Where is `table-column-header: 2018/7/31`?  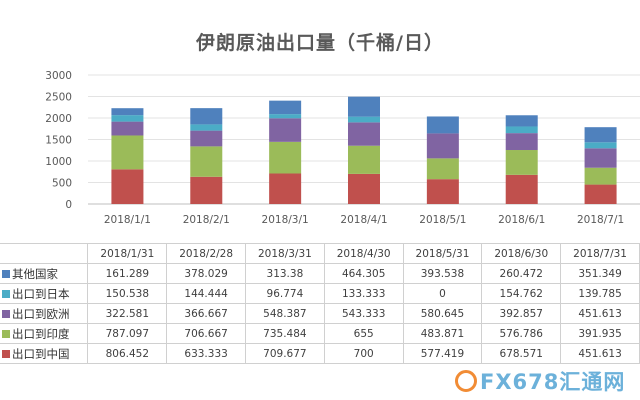 table-column-header: 2018/7/31 is located at coordinates (600, 253).